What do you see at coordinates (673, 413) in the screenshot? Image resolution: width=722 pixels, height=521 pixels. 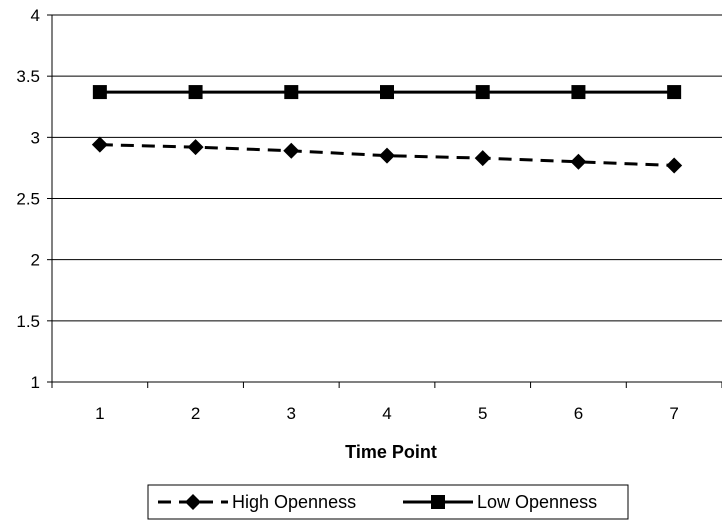 I see `x-tick-label: 7` at bounding box center [673, 413].